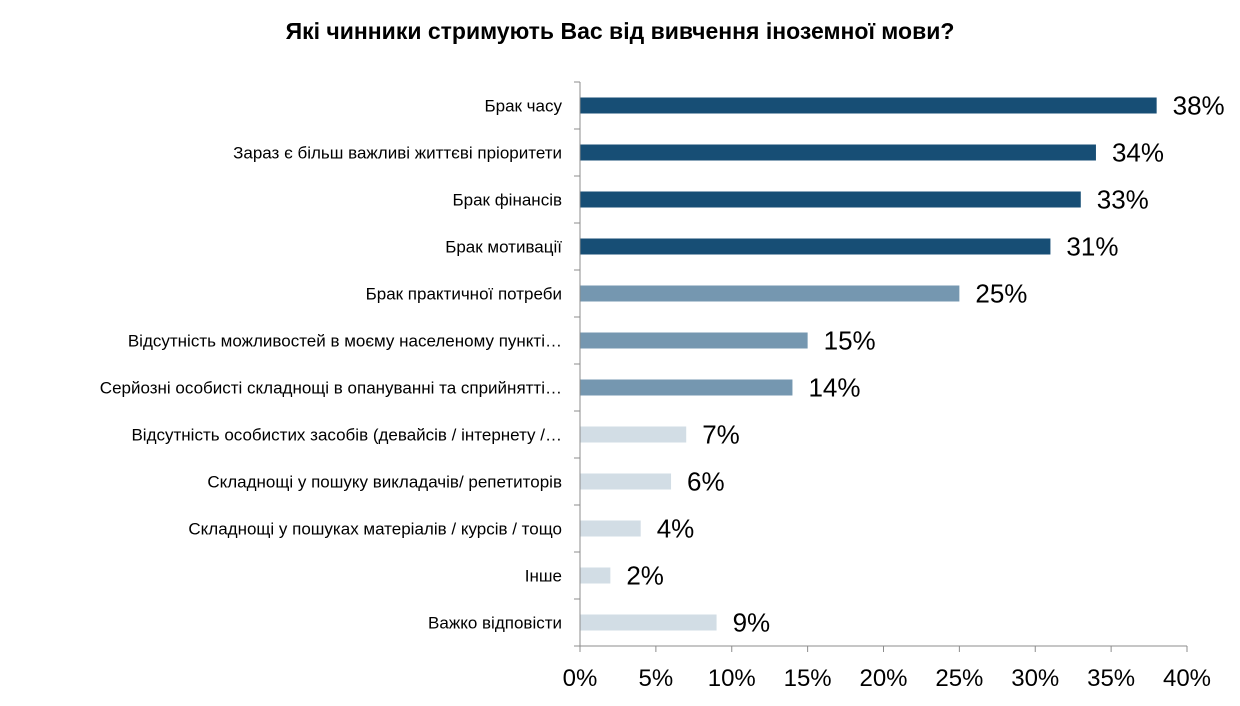  What do you see at coordinates (1187, 678) in the screenshot?
I see `x-tick-label-8: 40%` at bounding box center [1187, 678].